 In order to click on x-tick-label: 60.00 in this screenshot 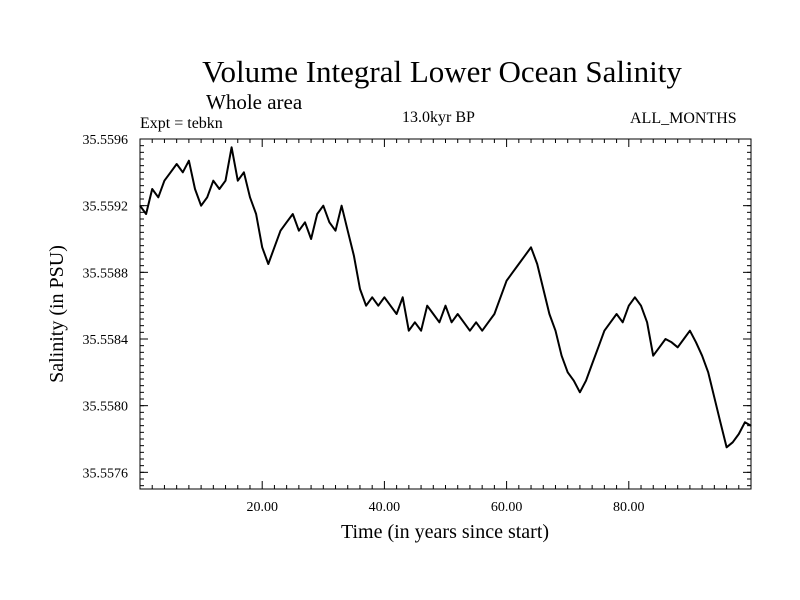, I will do `click(507, 507)`.